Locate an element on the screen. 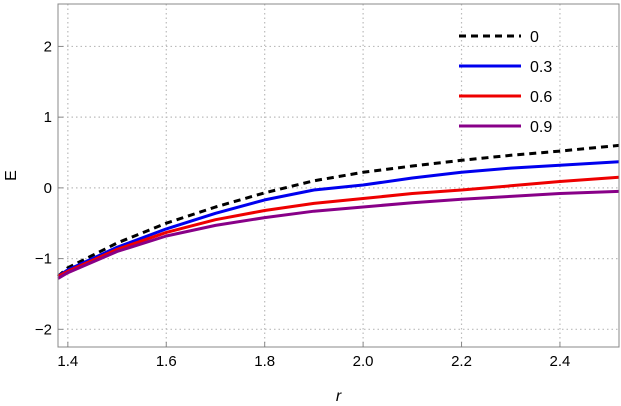 Image resolution: width=621 pixels, height=406 pixels. x-axis-label: r is located at coordinates (339, 396).